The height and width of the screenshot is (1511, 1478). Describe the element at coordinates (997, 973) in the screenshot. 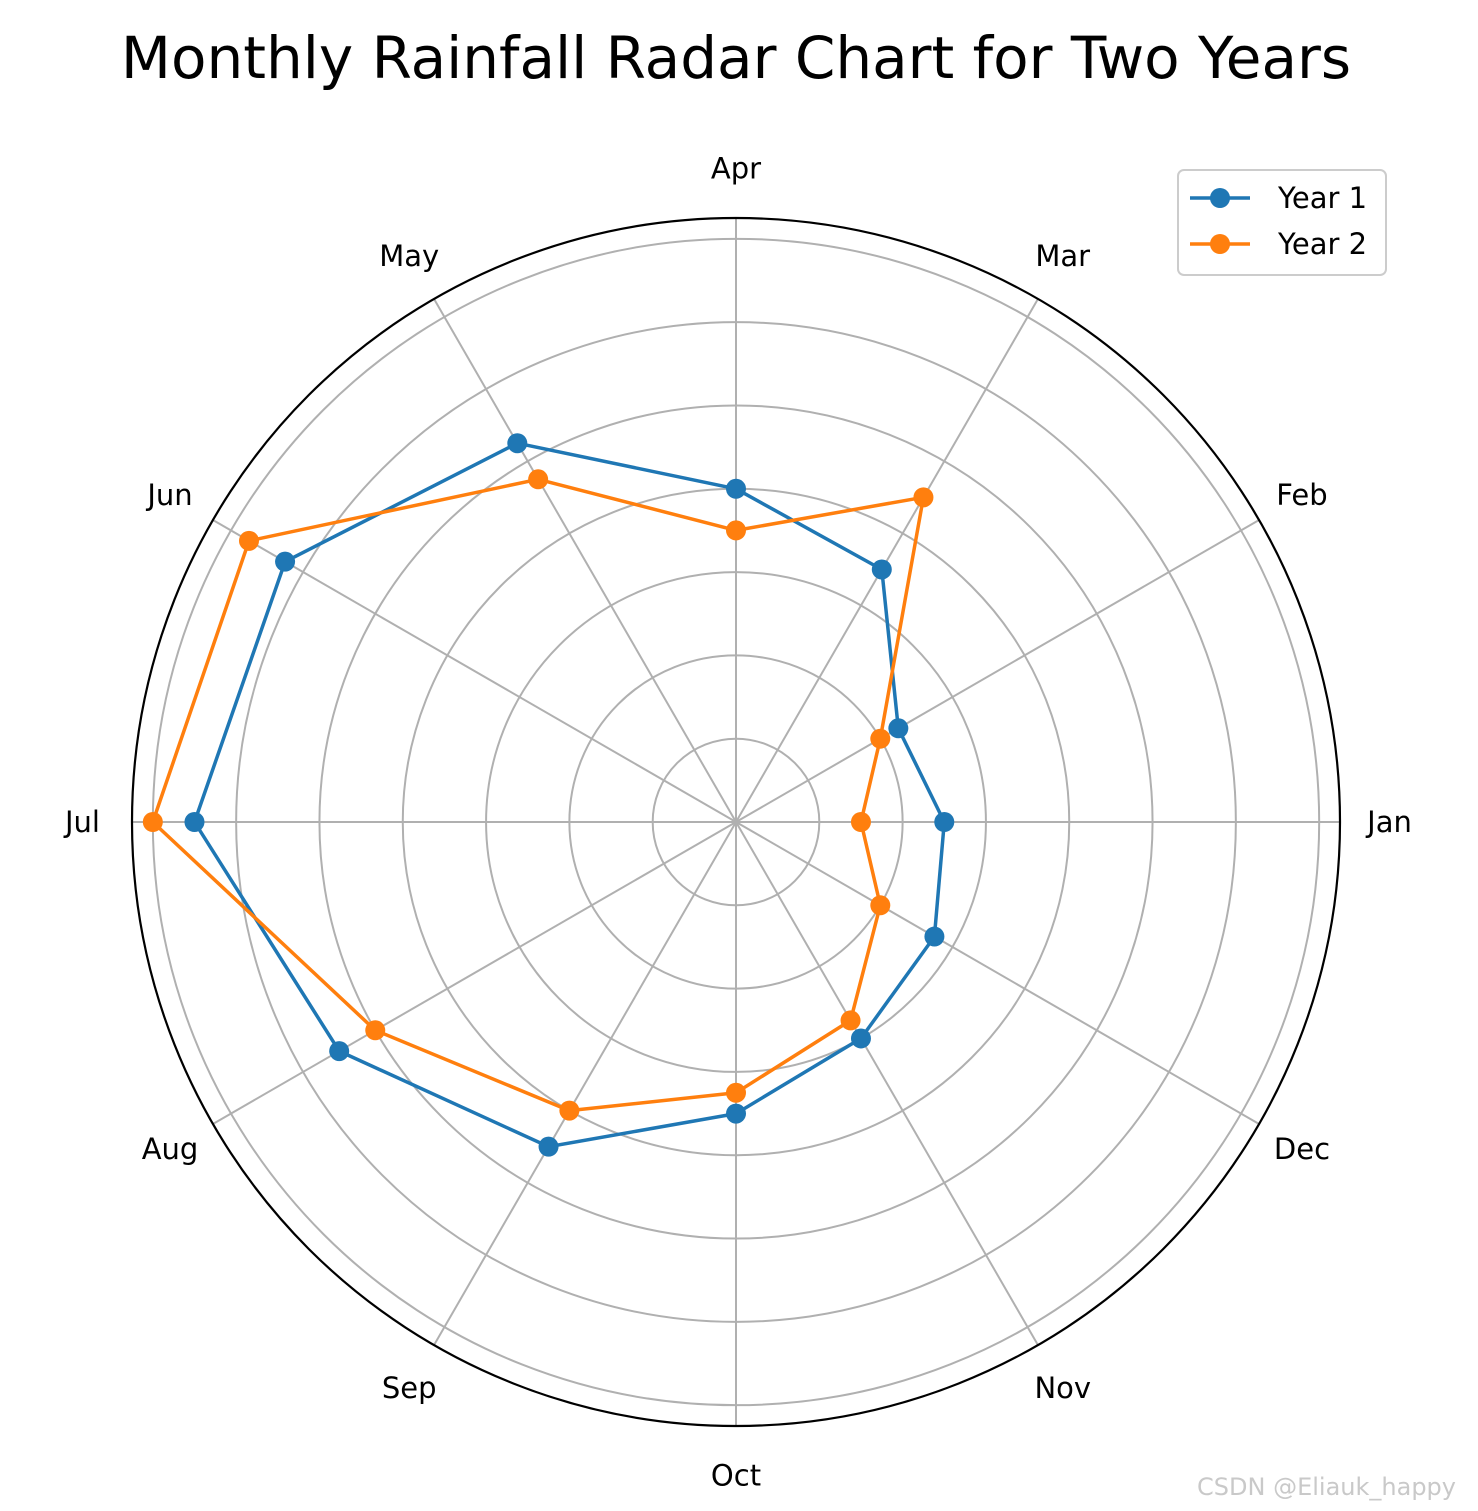

I see `grid-spoke-dec` at that location.